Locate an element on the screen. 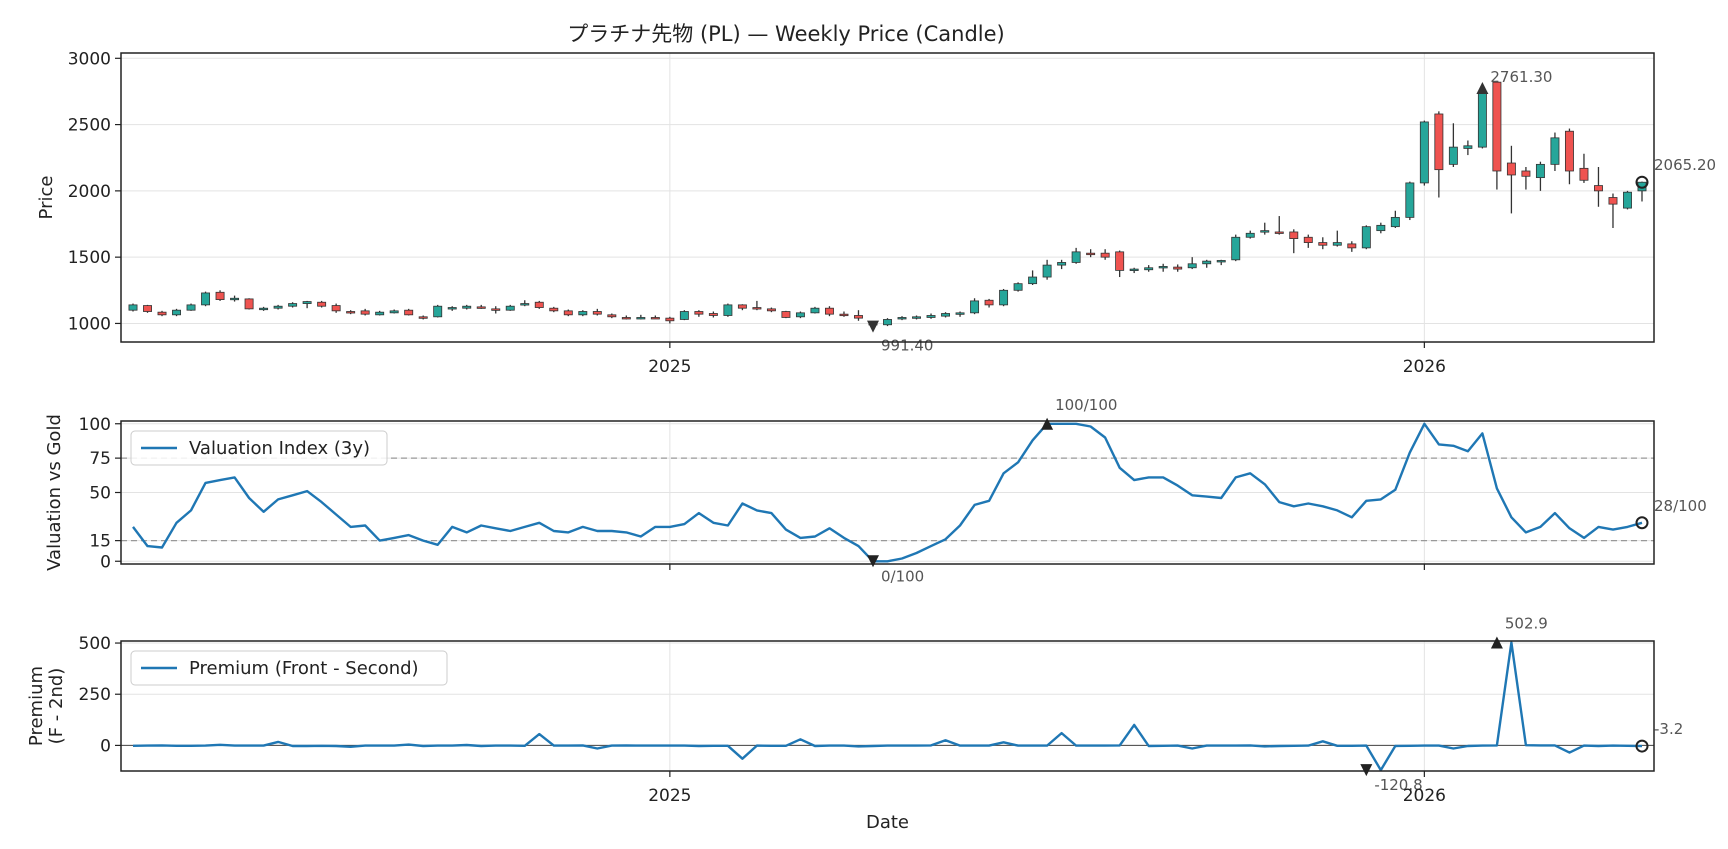  legend: Premium (Front - Second) is located at coordinates (289, 668).